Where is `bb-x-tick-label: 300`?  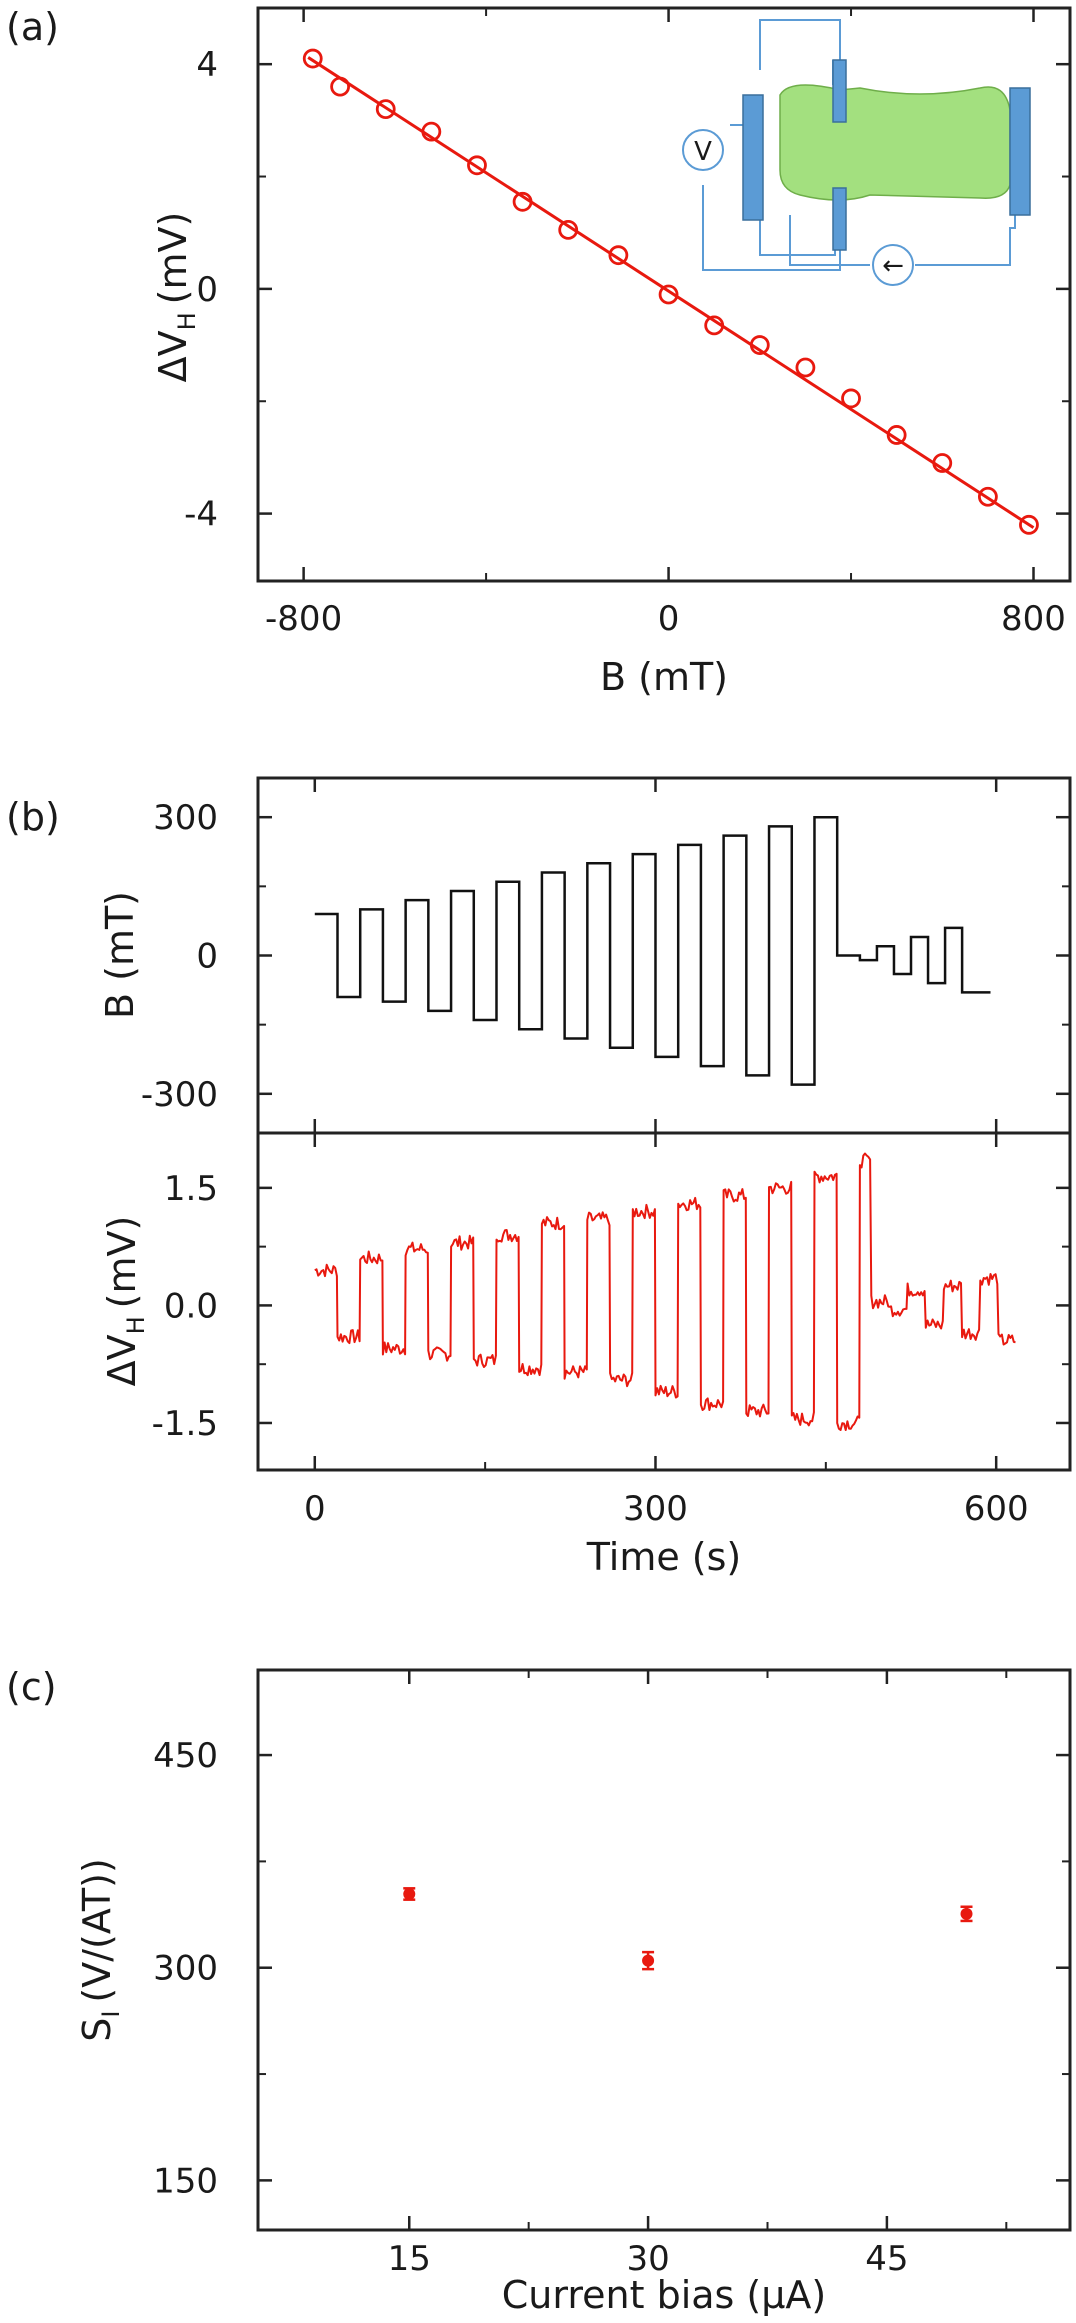
bb-x-tick-label: 300 is located at coordinates (655, 1509).